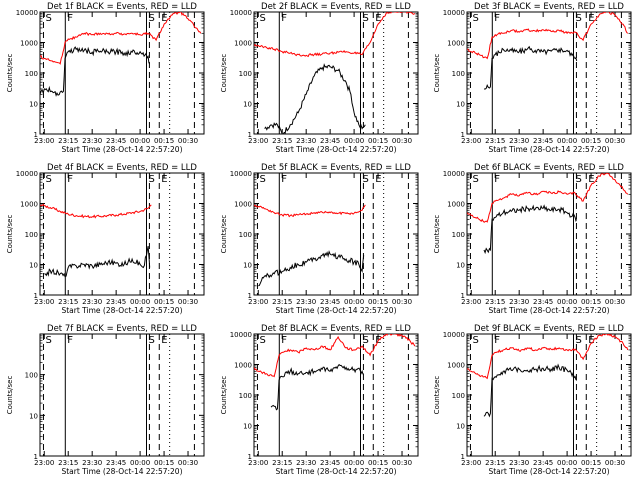 The image size is (640, 480). What do you see at coordinates (122, 329) in the screenshot?
I see `panel-title: Det 7f BLACK = Events, RED = LLD` at bounding box center [122, 329].